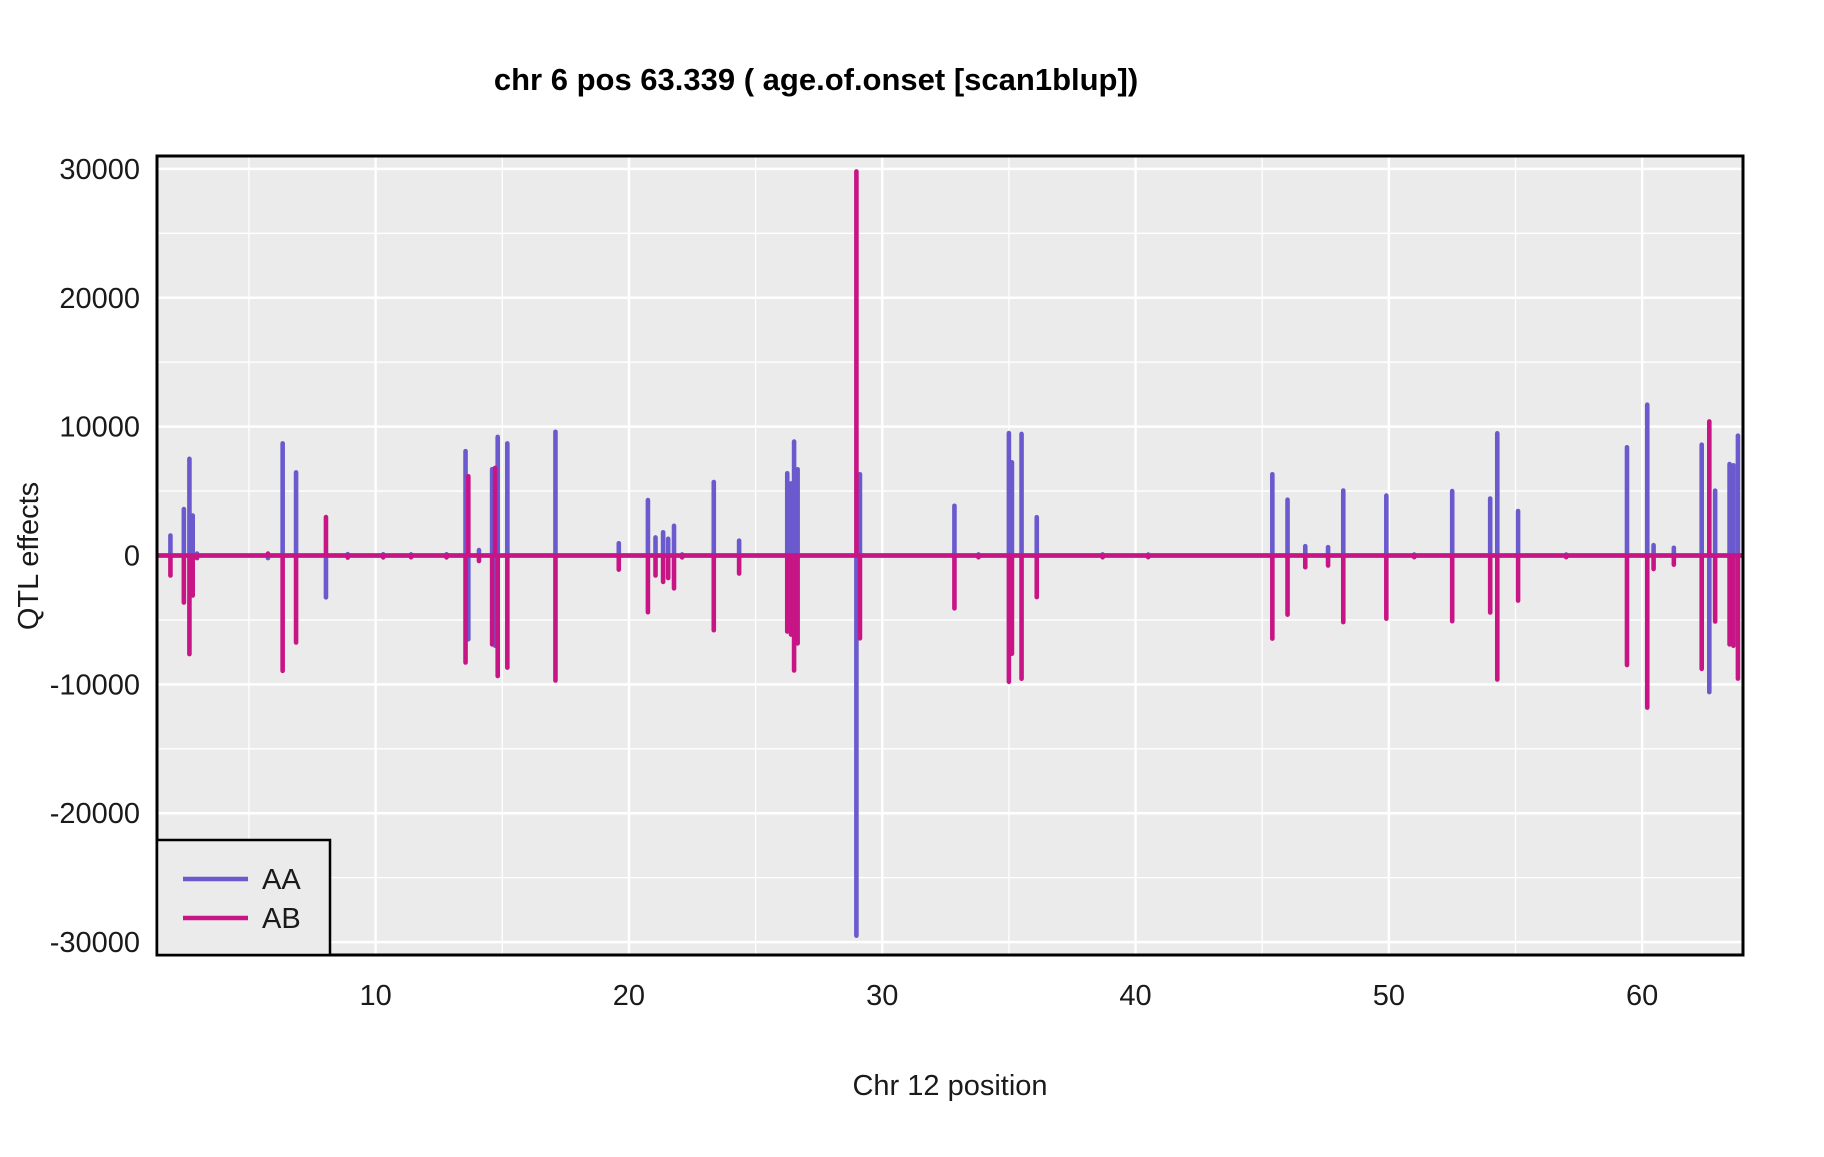 This screenshot has width=1824, height=1157. I want to click on x-tick-label: 40, so click(1135, 996).